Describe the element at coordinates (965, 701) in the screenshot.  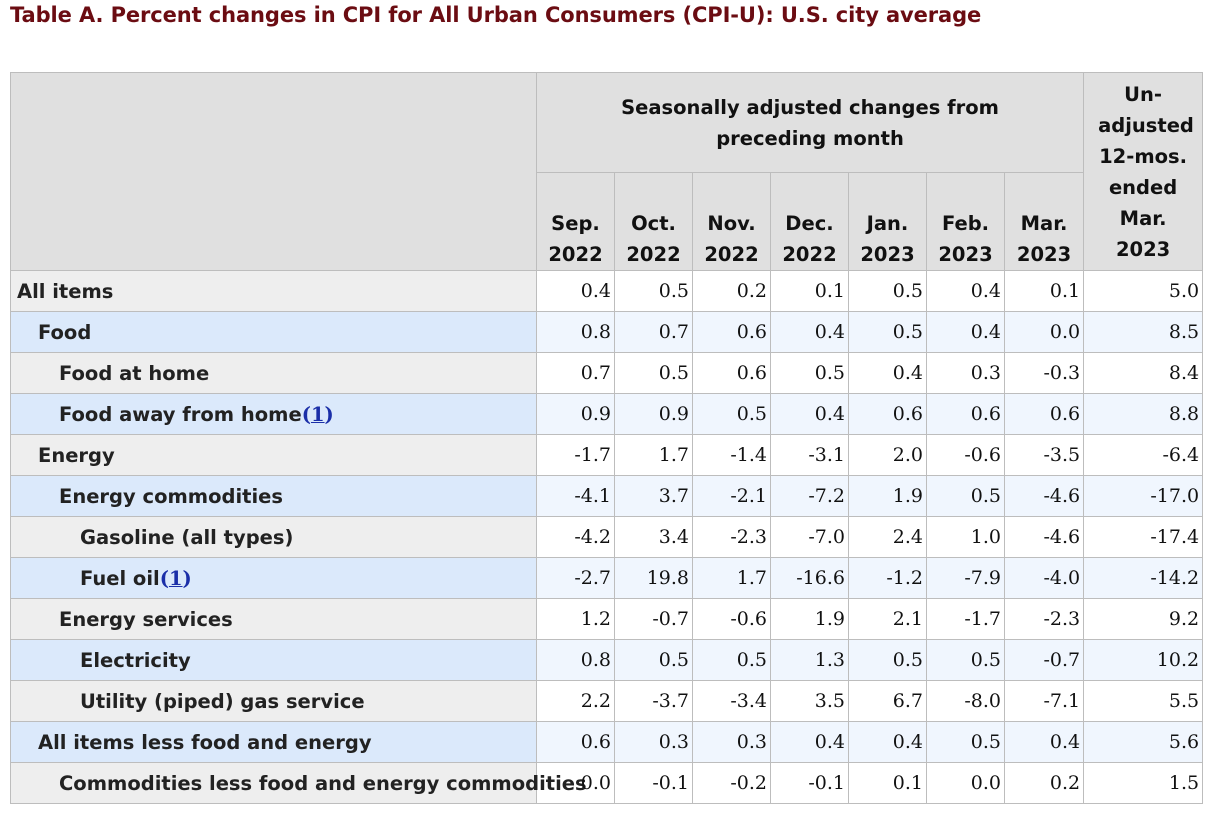
I see `monthly-value-cell: -8.0` at that location.